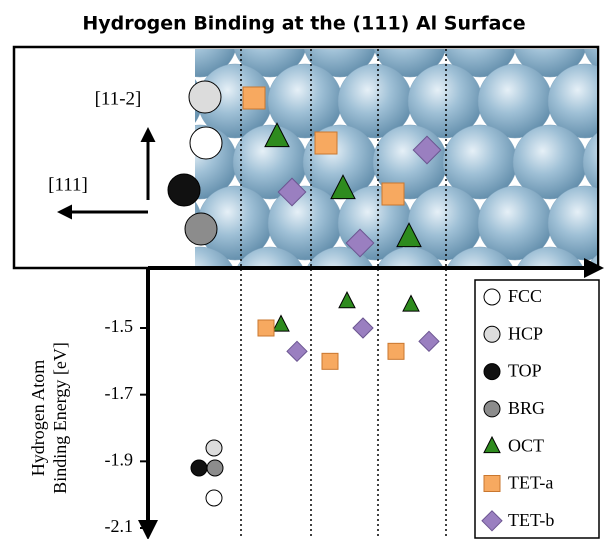 Image resolution: width=608 pixels, height=539 pixels. I want to click on legend-label: OCT, so click(526, 445).